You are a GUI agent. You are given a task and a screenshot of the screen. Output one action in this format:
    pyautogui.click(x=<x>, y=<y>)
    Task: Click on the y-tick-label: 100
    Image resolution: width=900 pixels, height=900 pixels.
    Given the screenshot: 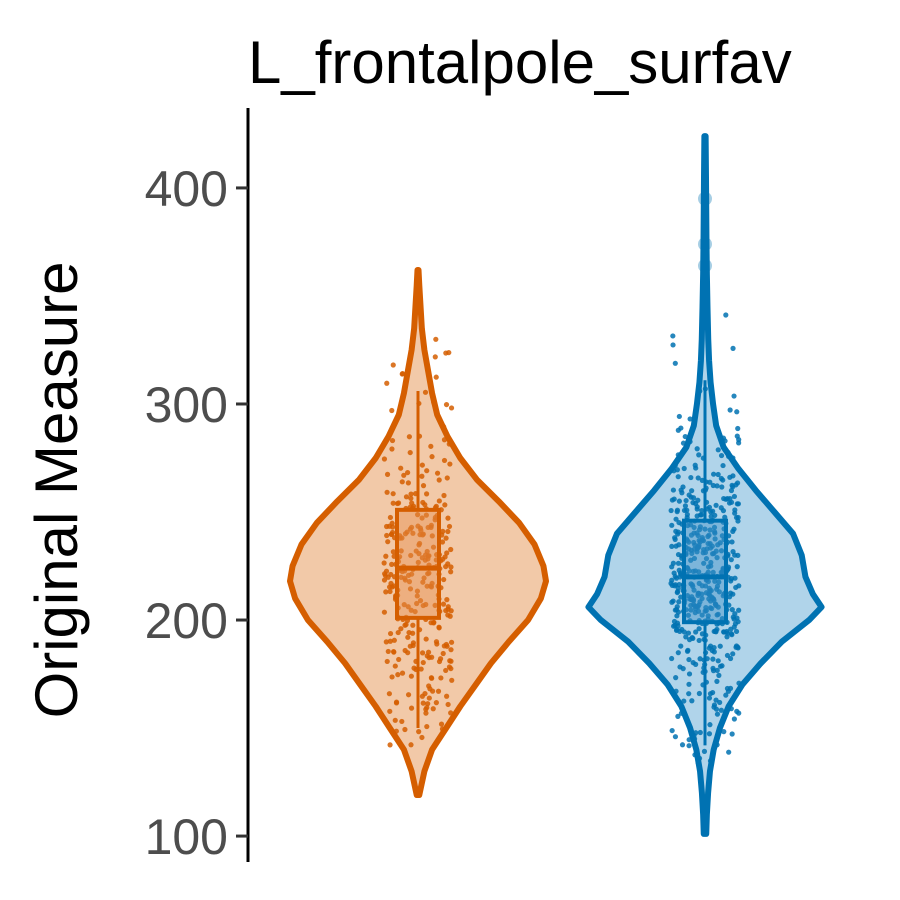 What is the action you would take?
    pyautogui.click(x=186, y=837)
    